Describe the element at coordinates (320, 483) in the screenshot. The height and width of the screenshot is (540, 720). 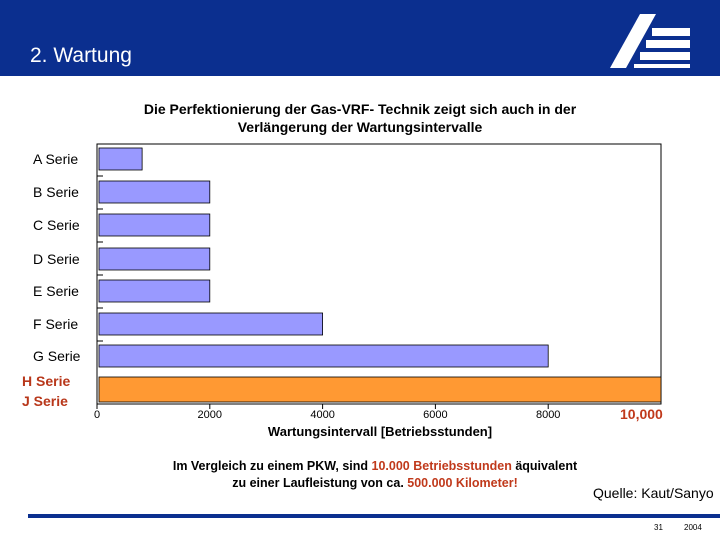
I see `note-line-2-text-a: zu einer Laufleistung von ca.` at that location.